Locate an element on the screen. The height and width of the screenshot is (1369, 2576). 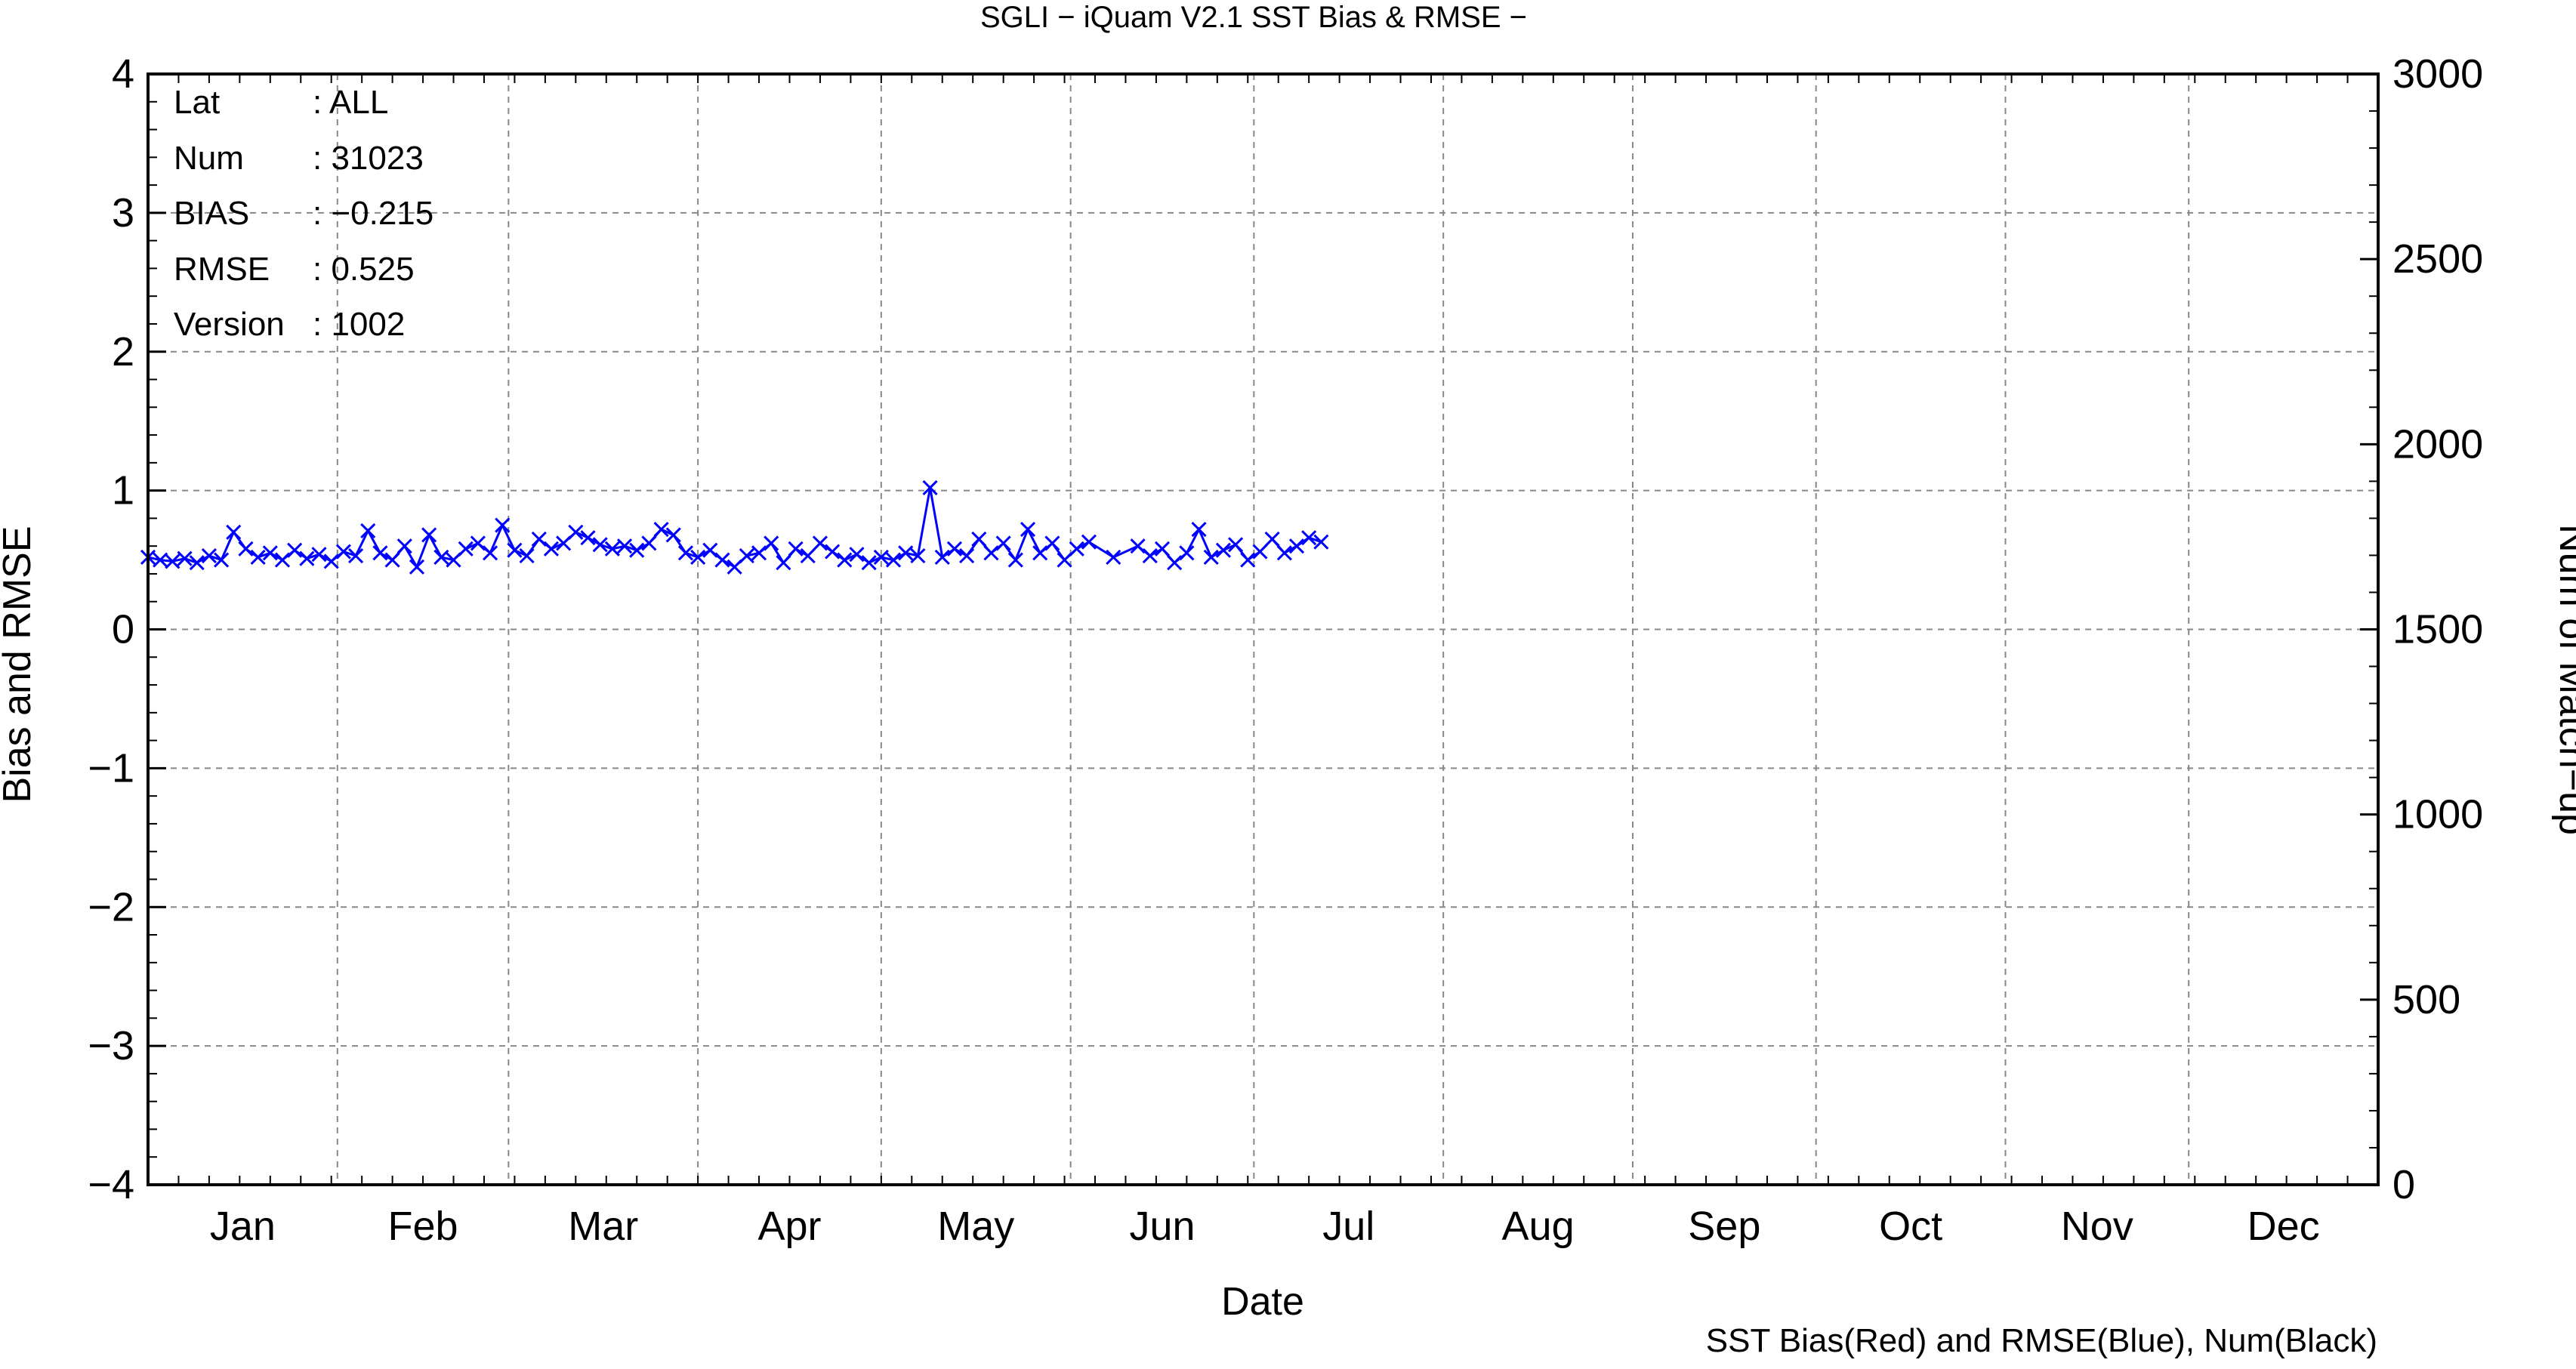
y-tick-label-right: 2000 is located at coordinates (2437, 444).